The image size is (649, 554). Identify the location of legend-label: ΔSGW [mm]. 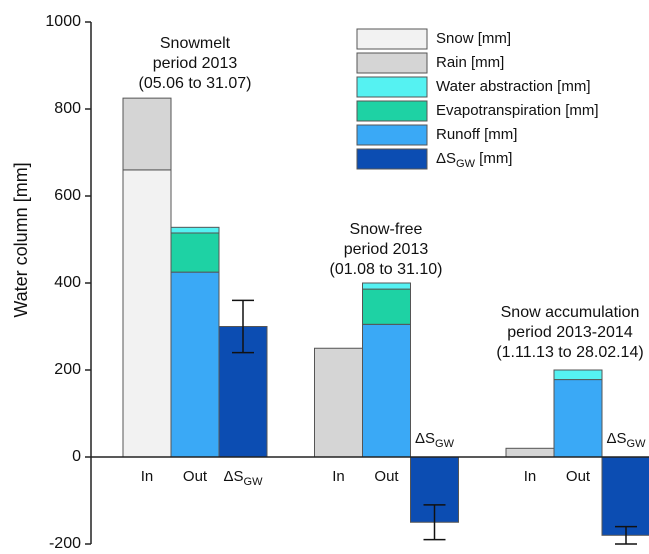
(474, 160).